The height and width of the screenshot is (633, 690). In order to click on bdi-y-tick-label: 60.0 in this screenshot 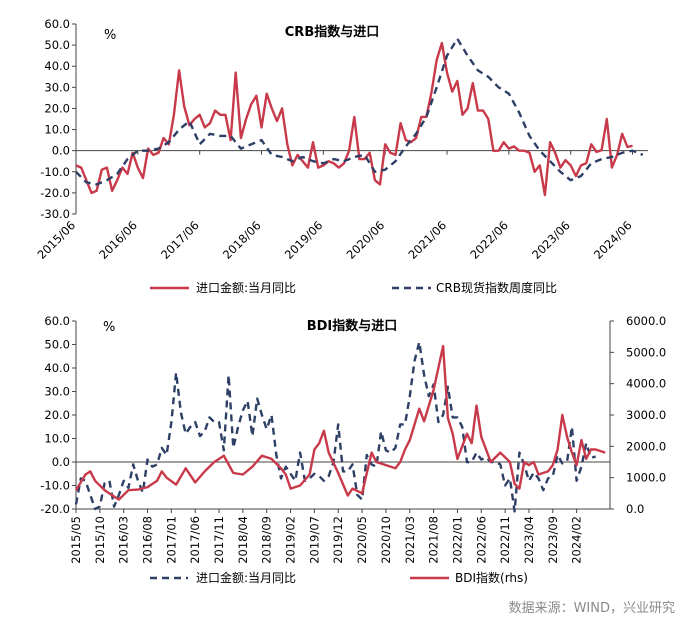, I will do `click(57, 321)`.